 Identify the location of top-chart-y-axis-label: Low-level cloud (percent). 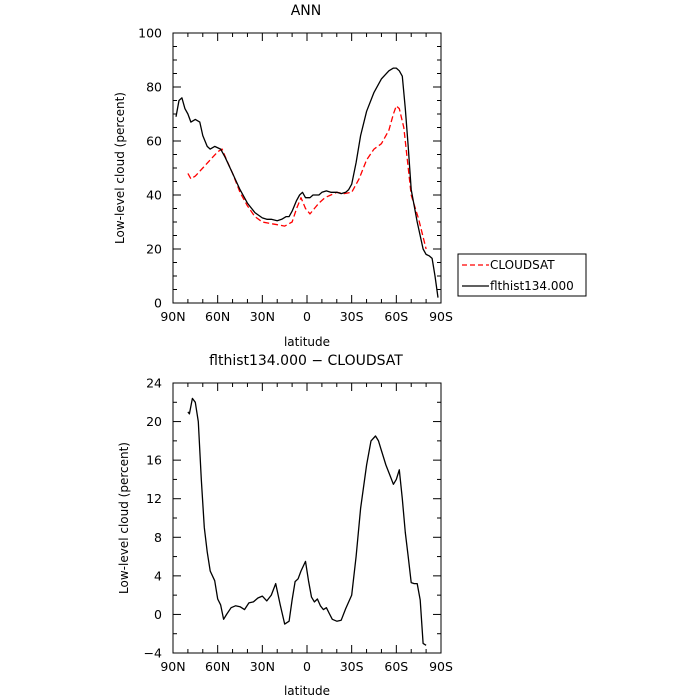
(120, 168).